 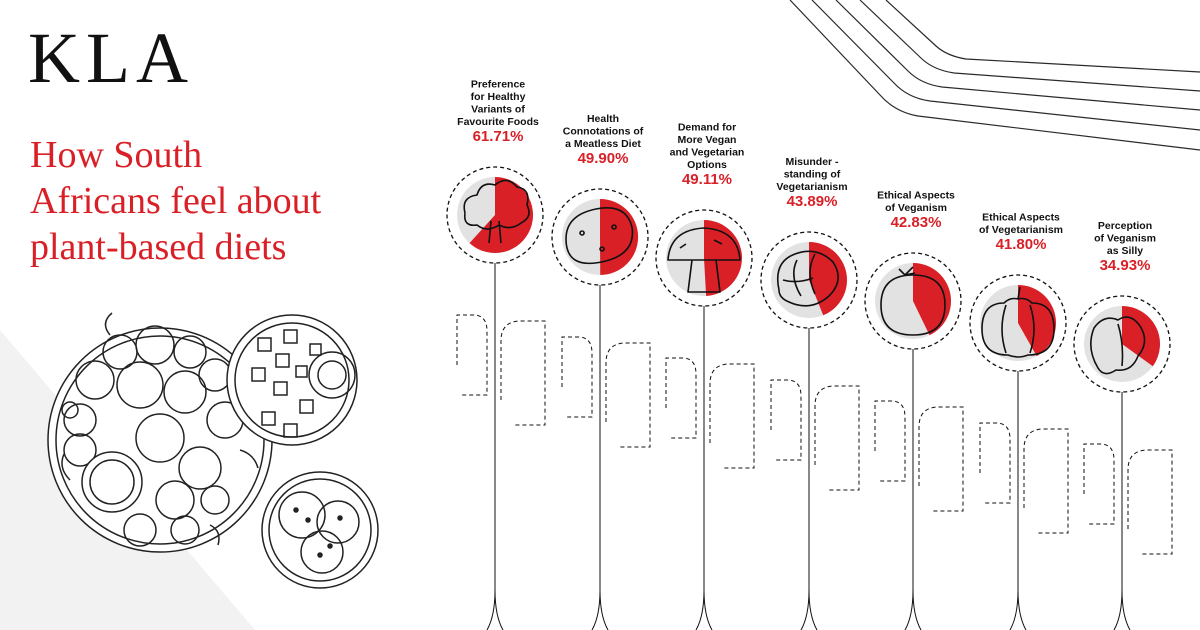 I want to click on data-label: of Vegetarianism, so click(x=1021, y=230).